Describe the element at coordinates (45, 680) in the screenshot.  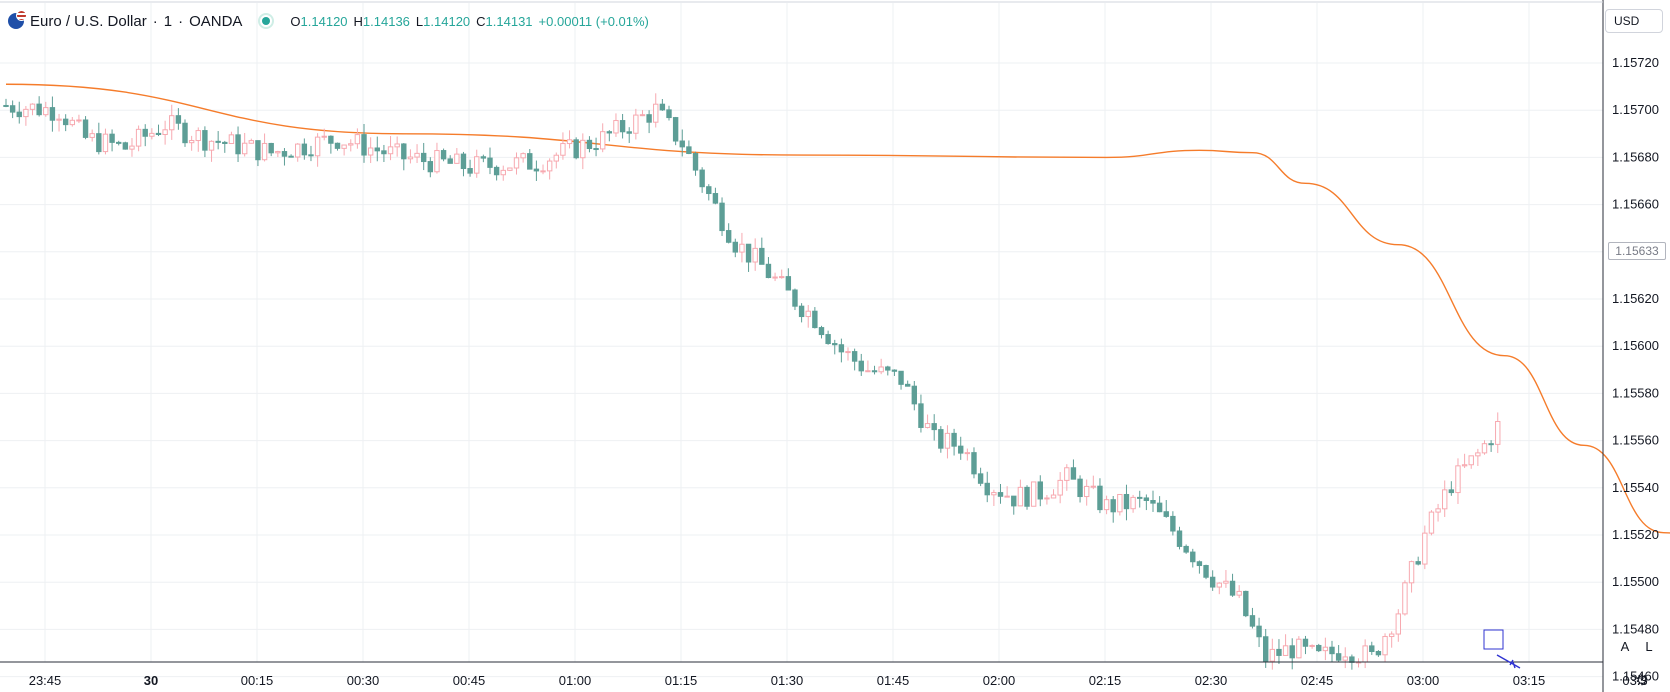
I see `time-tick-label: 23:45` at that location.